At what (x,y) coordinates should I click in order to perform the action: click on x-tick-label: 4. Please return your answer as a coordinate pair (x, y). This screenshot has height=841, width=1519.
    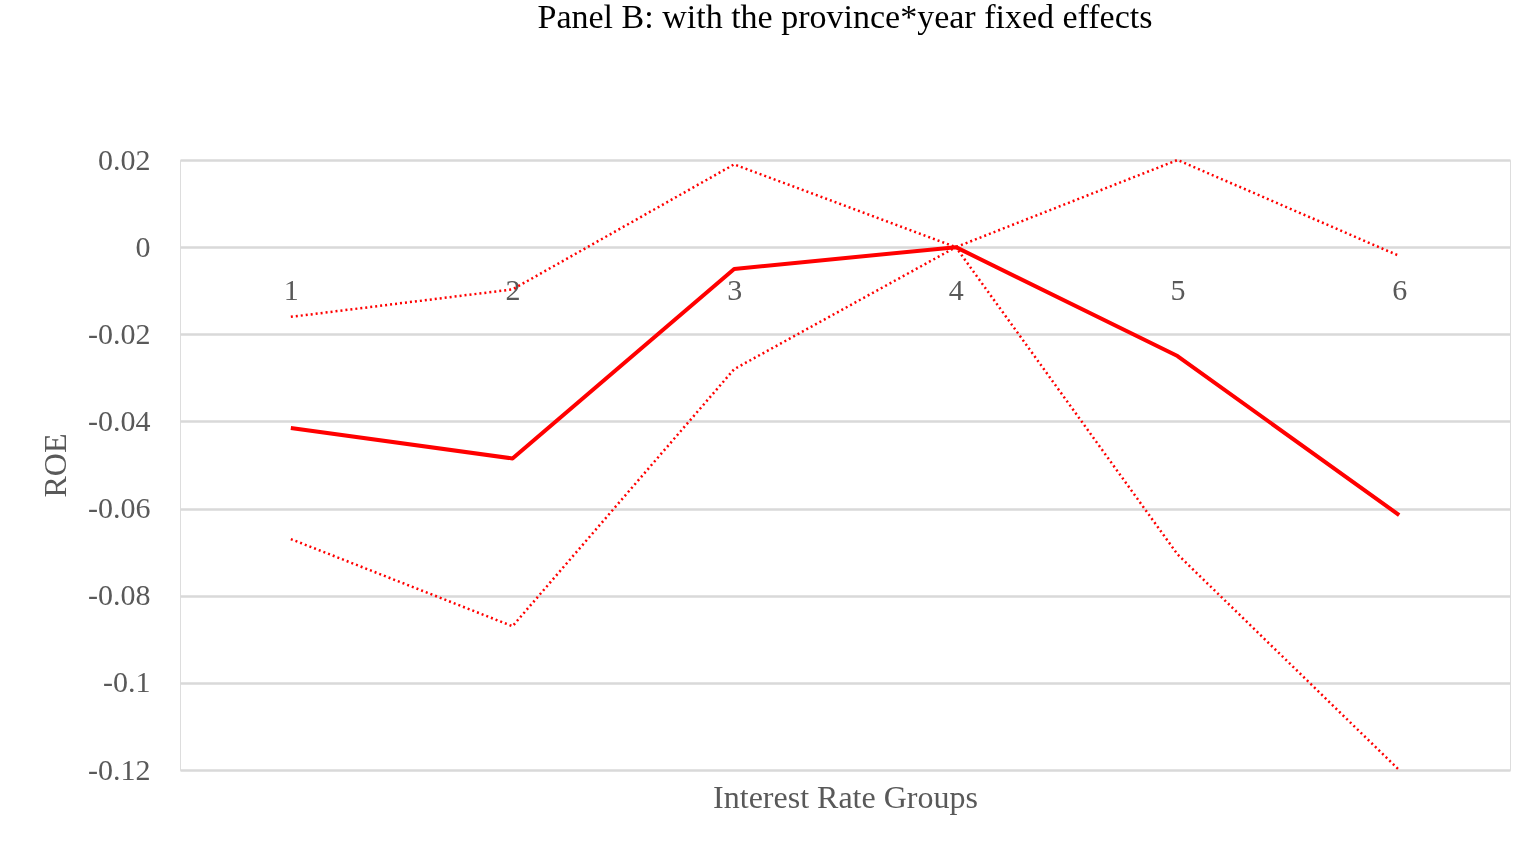
    Looking at the image, I should click on (956, 289).